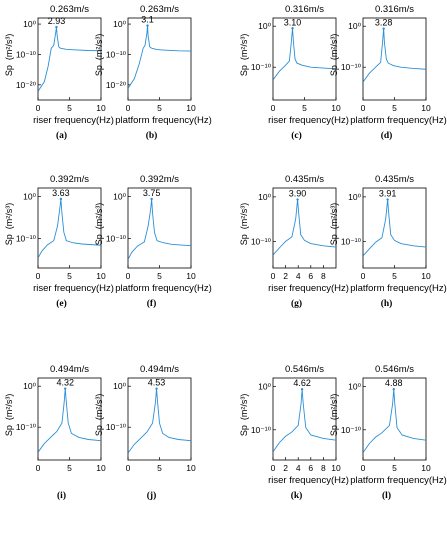 This screenshot has width=447, height=550. Describe the element at coordinates (285, 468) in the screenshot. I see `x-tick-label: 2` at that location.